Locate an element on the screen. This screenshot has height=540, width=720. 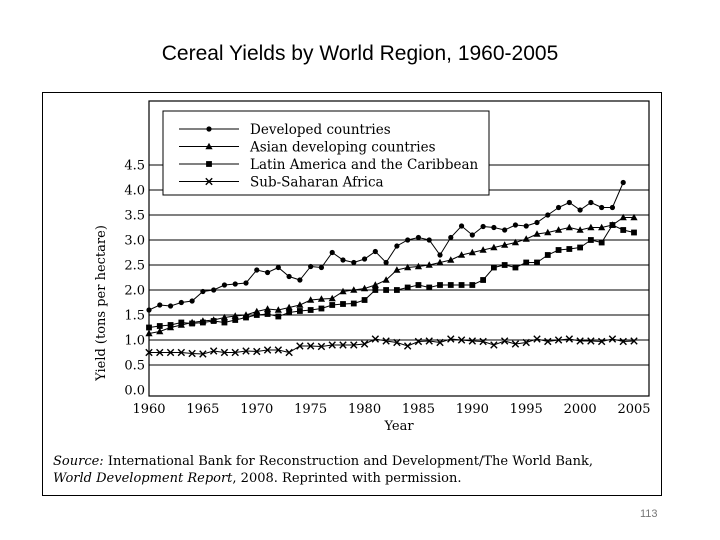
y-tick-label: 4.0 is located at coordinates (134, 191).